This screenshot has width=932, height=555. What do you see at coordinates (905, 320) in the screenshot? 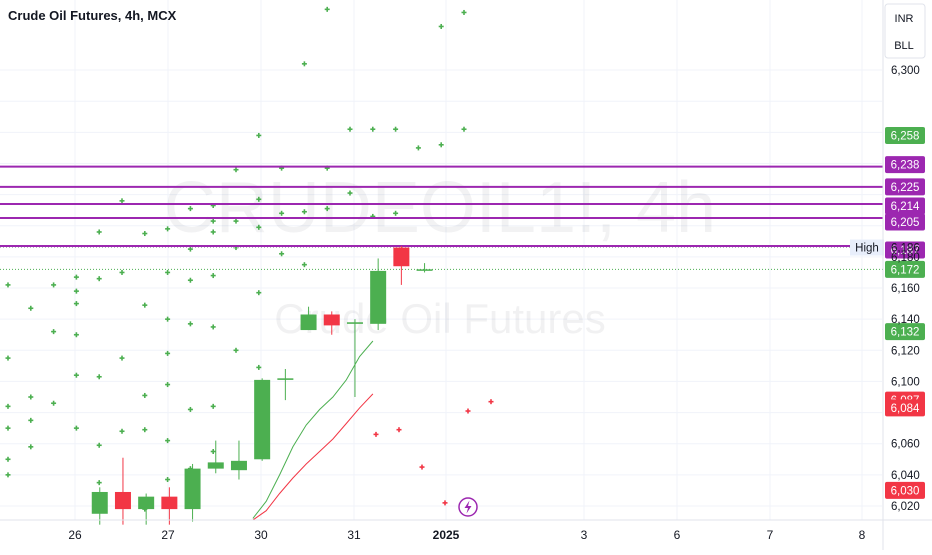
I see `y-tick-label: 6,140` at bounding box center [905, 320].